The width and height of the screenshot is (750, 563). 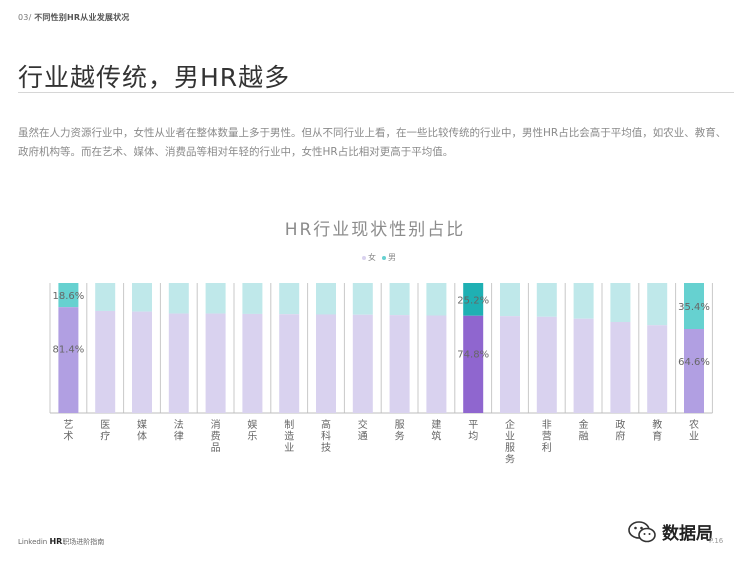 I want to click on data-label: 35.4%, so click(x=694, y=307).